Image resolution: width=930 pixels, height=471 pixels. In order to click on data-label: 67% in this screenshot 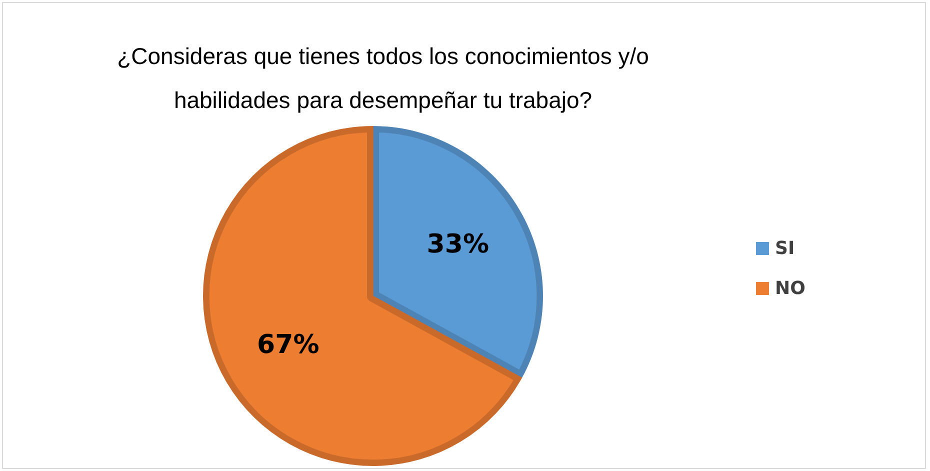, I will do `click(288, 345)`.